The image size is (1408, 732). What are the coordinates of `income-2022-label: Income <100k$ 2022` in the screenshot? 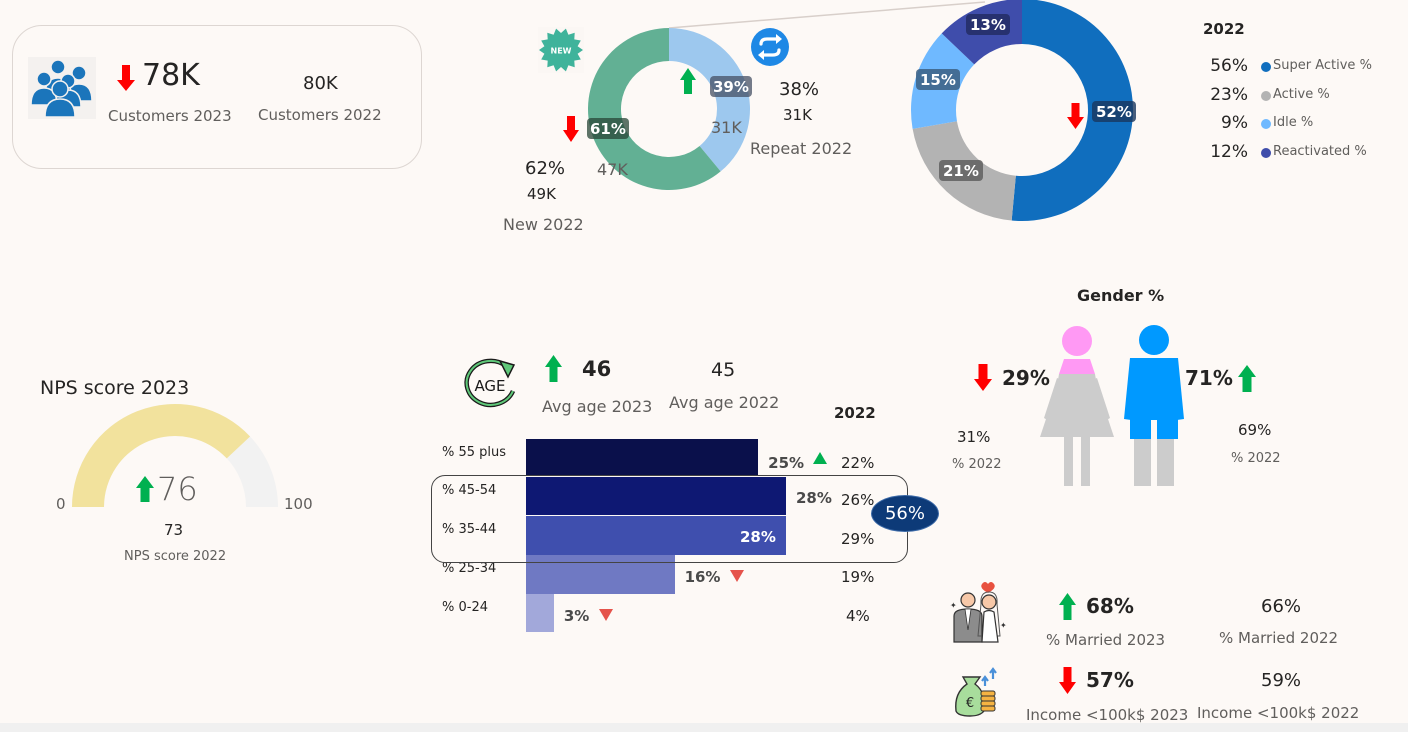 It's located at (1278, 713).